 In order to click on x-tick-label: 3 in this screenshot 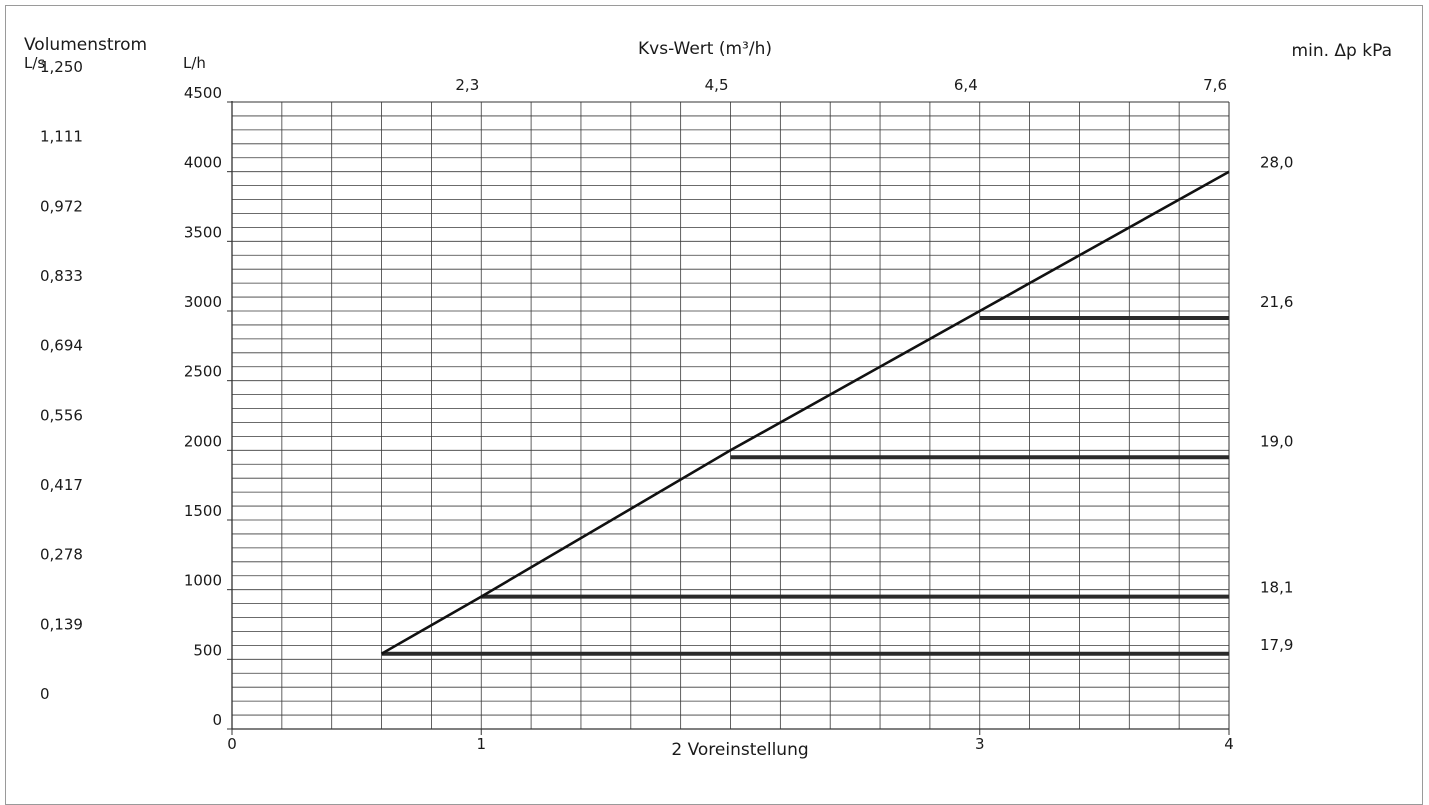, I will do `click(980, 744)`.